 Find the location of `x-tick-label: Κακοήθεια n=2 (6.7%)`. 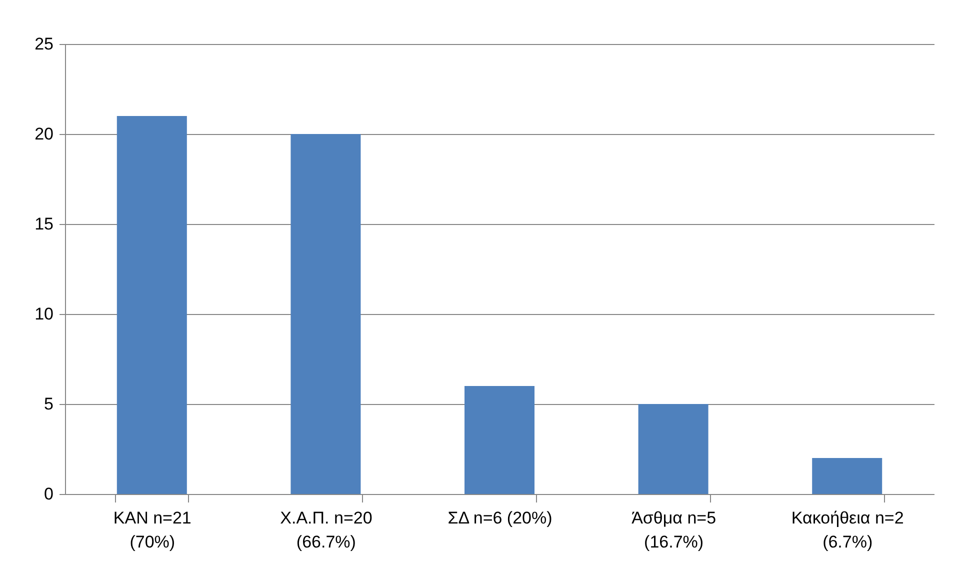

x-tick-label: Κακοήθεια n=2 (6.7%) is located at coordinates (847, 530).